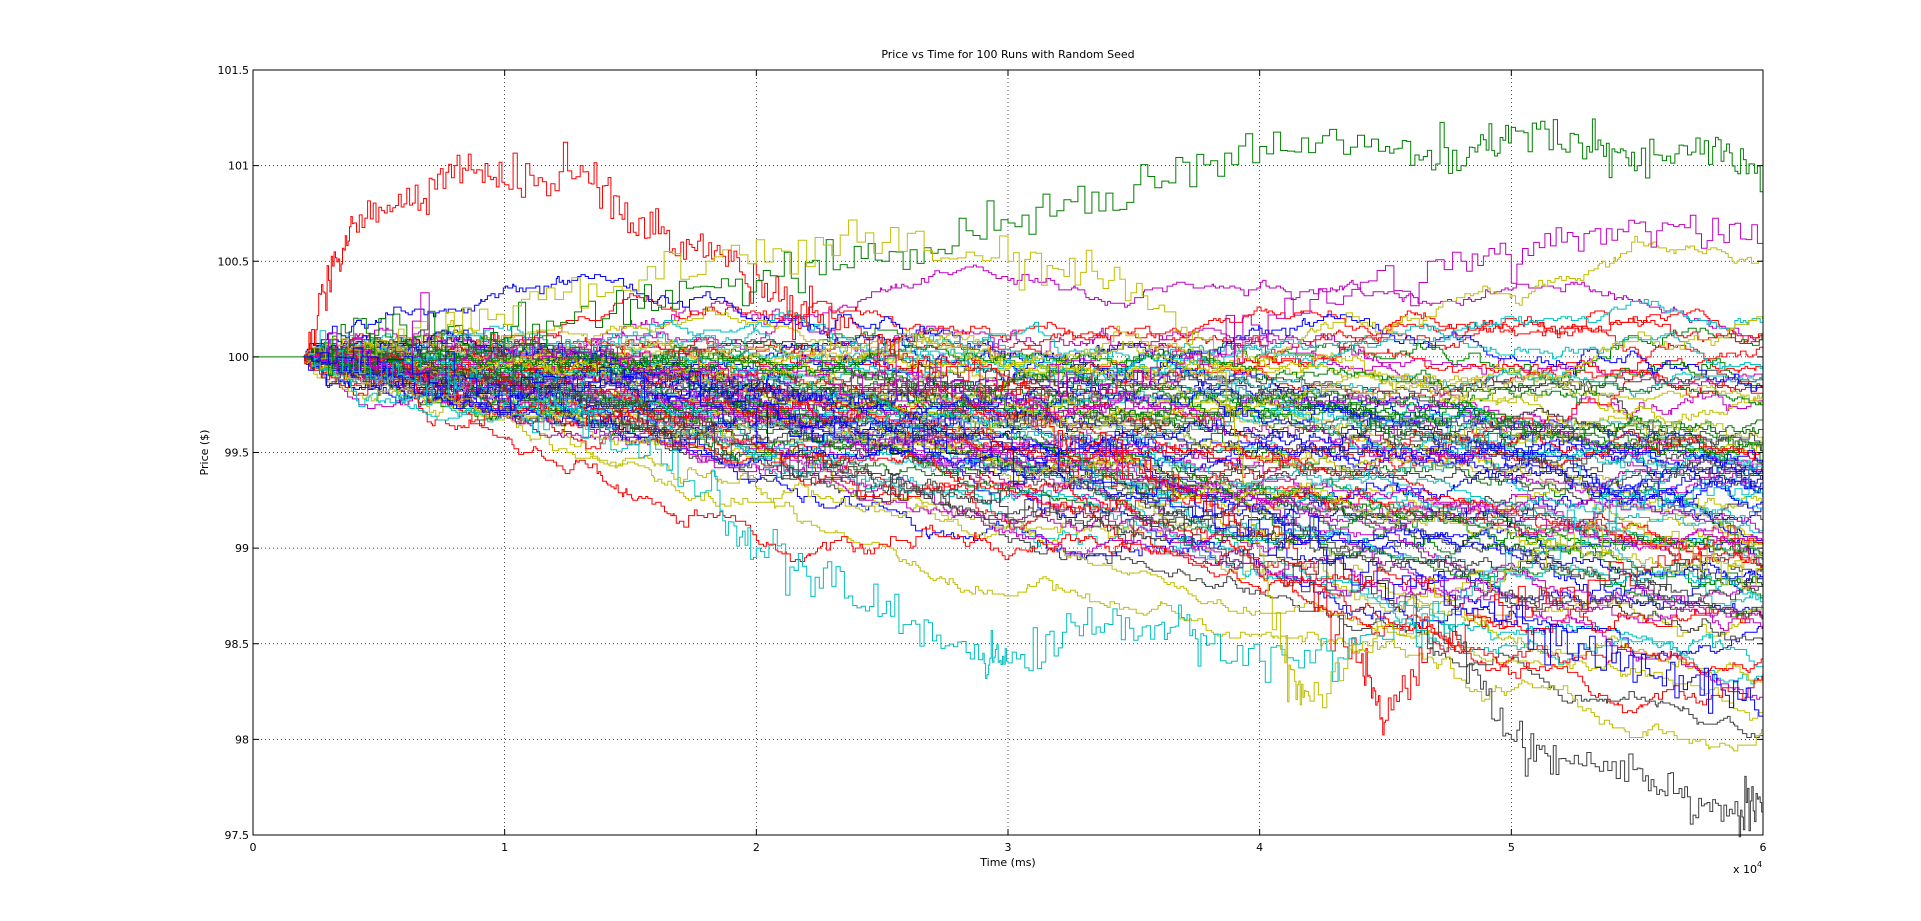 The height and width of the screenshot is (921, 1921). I want to click on x-tick-label: 3, so click(1008, 847).